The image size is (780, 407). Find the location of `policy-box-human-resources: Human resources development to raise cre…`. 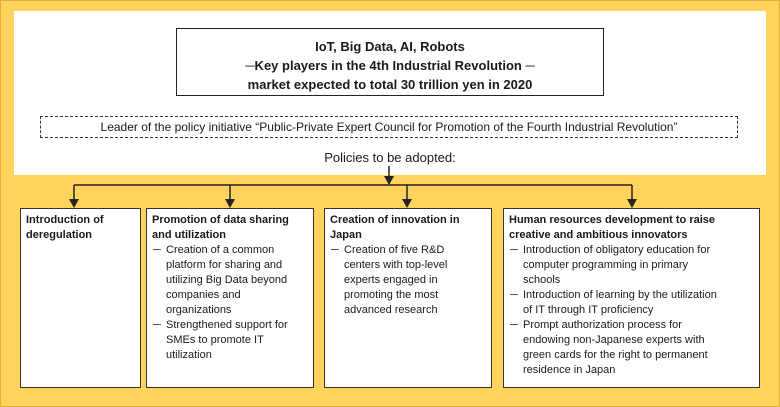

policy-box-human-resources: Human resources development to raise cre… is located at coordinates (631, 298).